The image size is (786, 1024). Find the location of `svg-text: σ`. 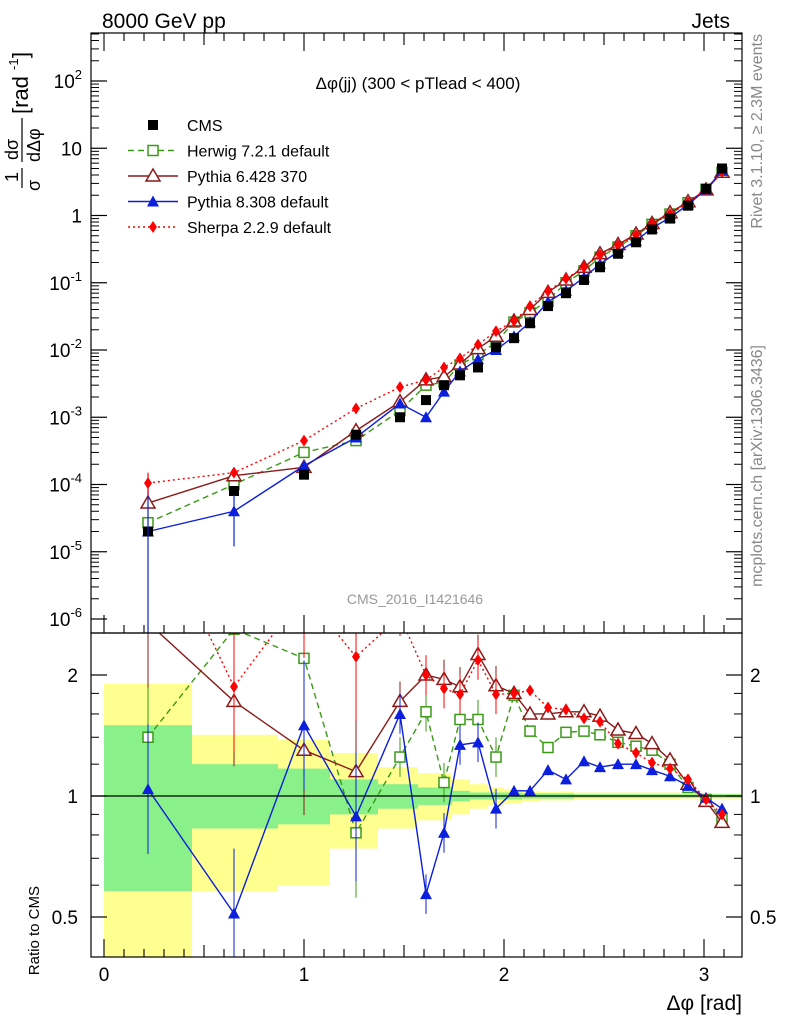

svg-text: σ is located at coordinates (34, 185).